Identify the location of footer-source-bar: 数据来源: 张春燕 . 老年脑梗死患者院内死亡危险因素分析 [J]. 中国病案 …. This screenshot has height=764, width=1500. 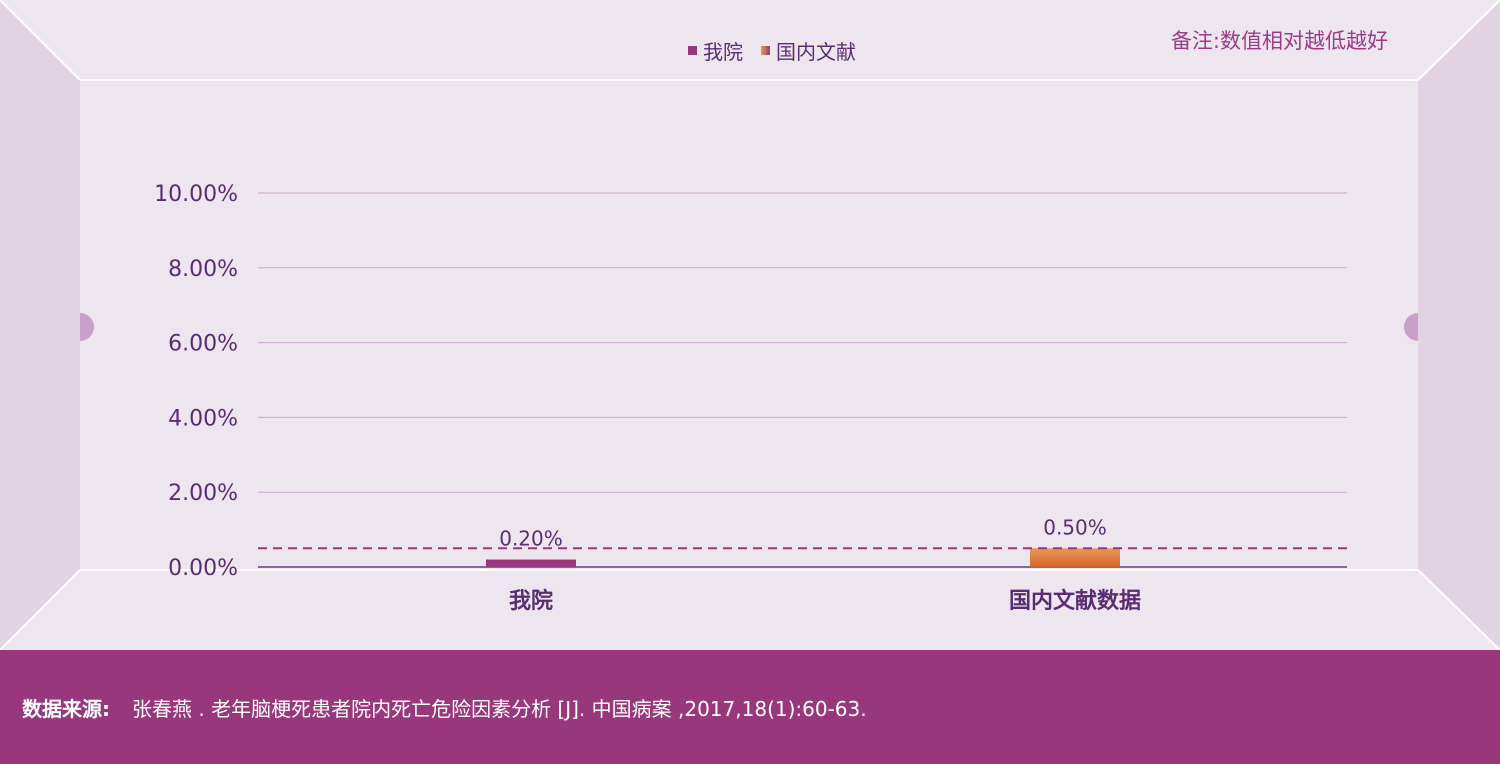
(750, 707).